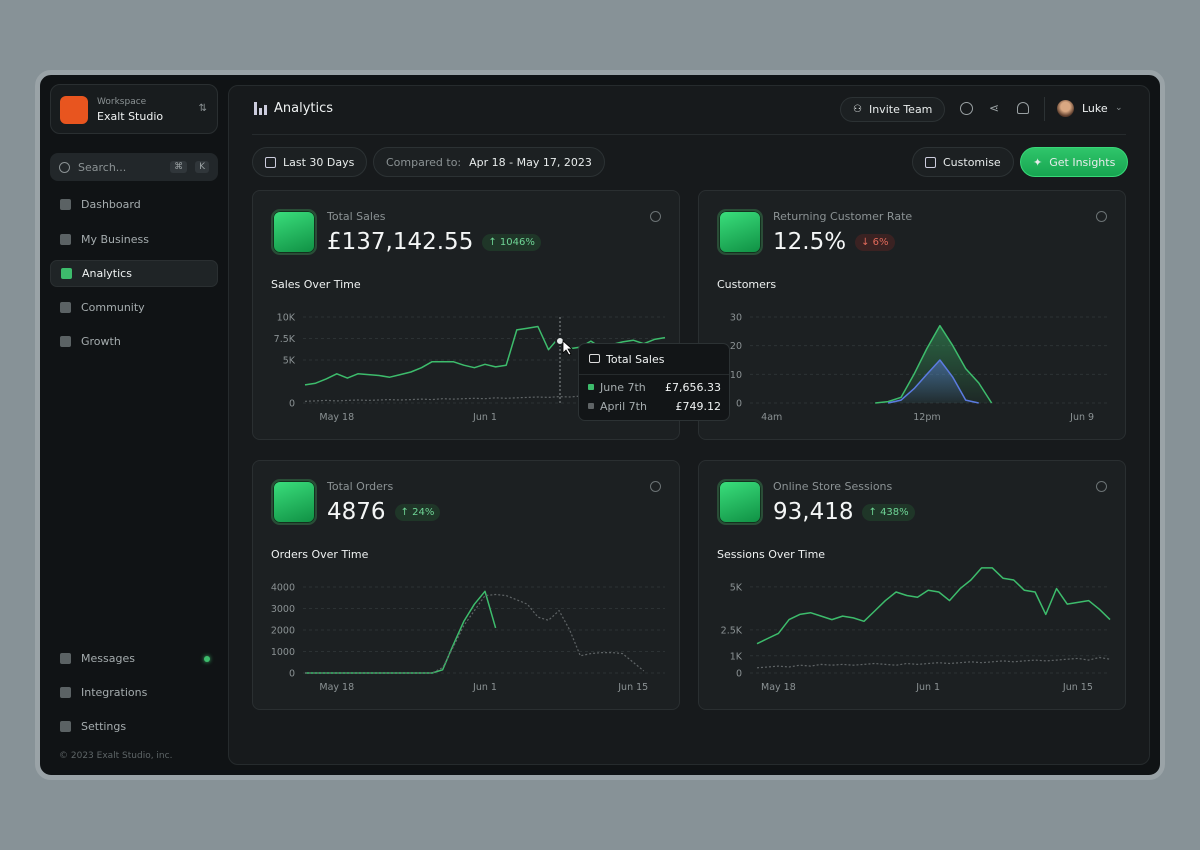 This screenshot has height=850, width=1200. Describe the element at coordinates (736, 346) in the screenshot. I see `y-tick-label: 20` at that location.